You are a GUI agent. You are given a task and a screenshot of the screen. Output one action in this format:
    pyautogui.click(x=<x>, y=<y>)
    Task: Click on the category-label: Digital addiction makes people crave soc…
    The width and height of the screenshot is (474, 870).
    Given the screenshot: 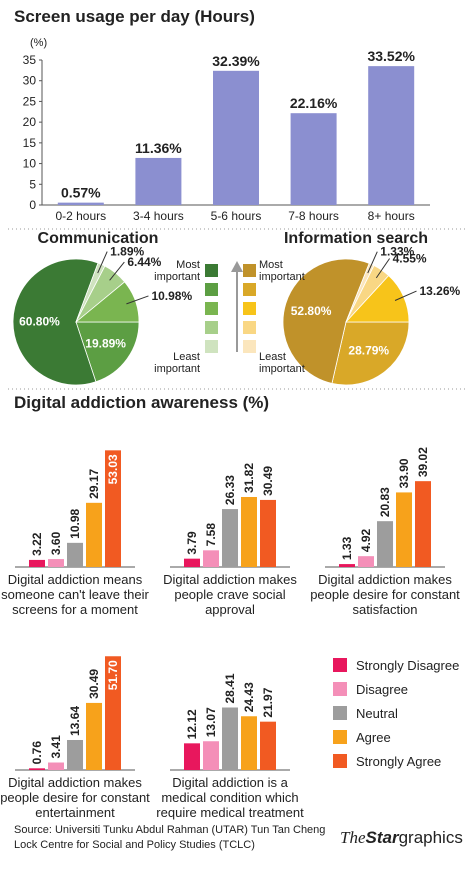 What is the action you would take?
    pyautogui.click(x=230, y=594)
    